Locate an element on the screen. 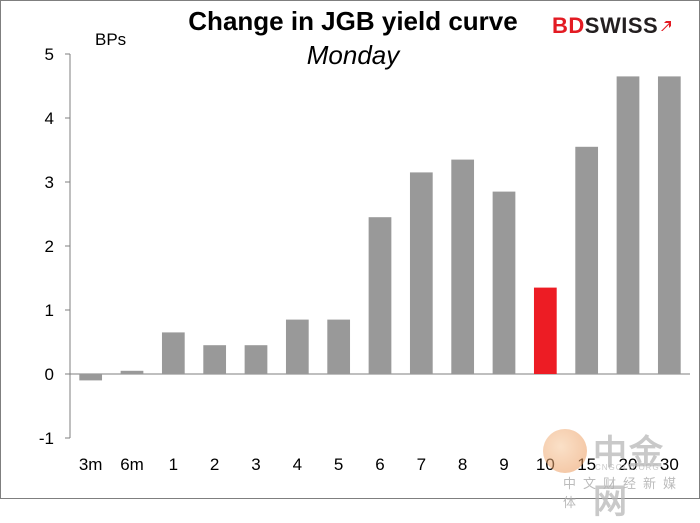 The height and width of the screenshot is (523, 700). y-axis-tick-label: 5 is located at coordinates (49, 54).